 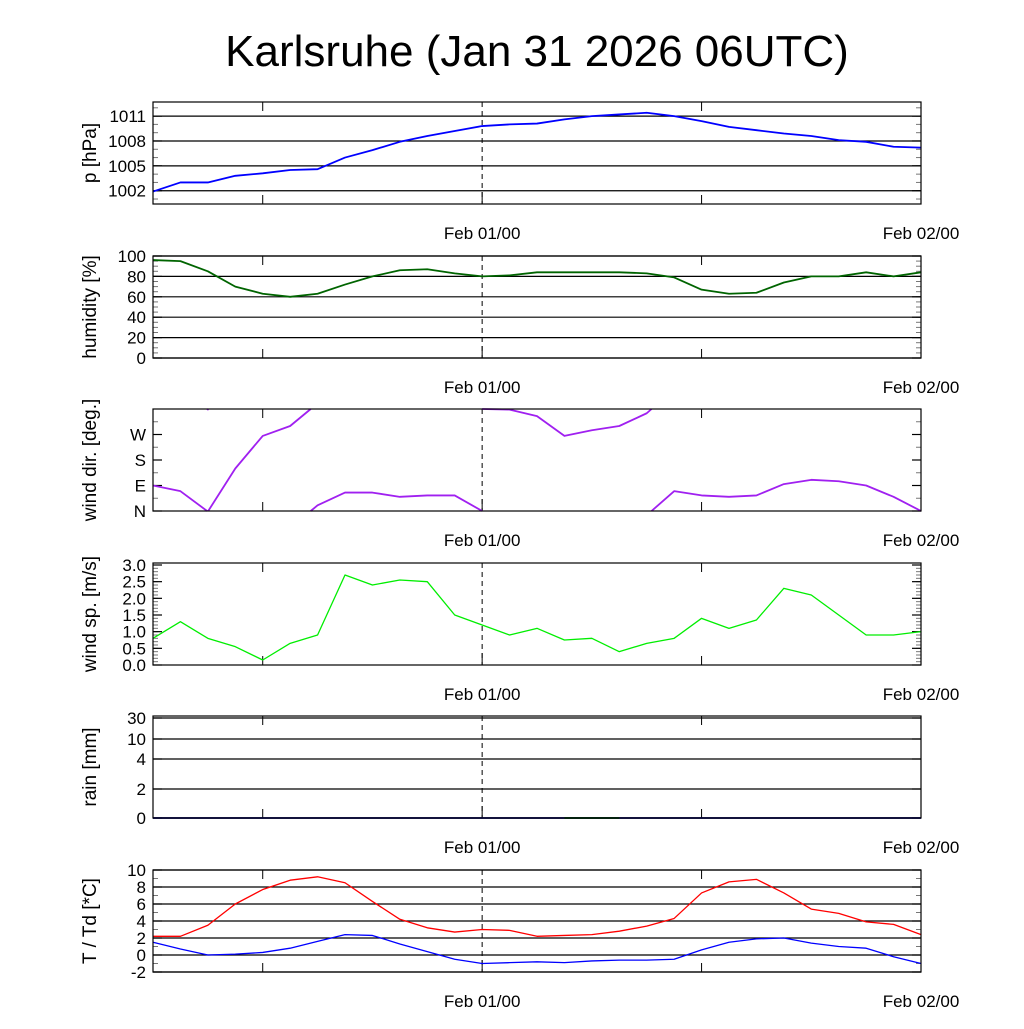 I want to click on panel-rain: 0 2 410 30 rain [mm] Feb 01/00 Feb 02/00, so click(x=519, y=783).